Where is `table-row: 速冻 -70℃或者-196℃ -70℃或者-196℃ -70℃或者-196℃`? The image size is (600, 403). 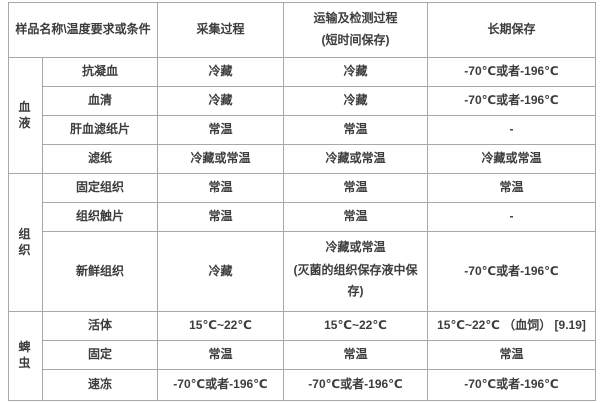
table-row: 速冻 -70℃或者-196℃ -70℃或者-196℃ -70℃或者-196℃ is located at coordinates (302, 385).